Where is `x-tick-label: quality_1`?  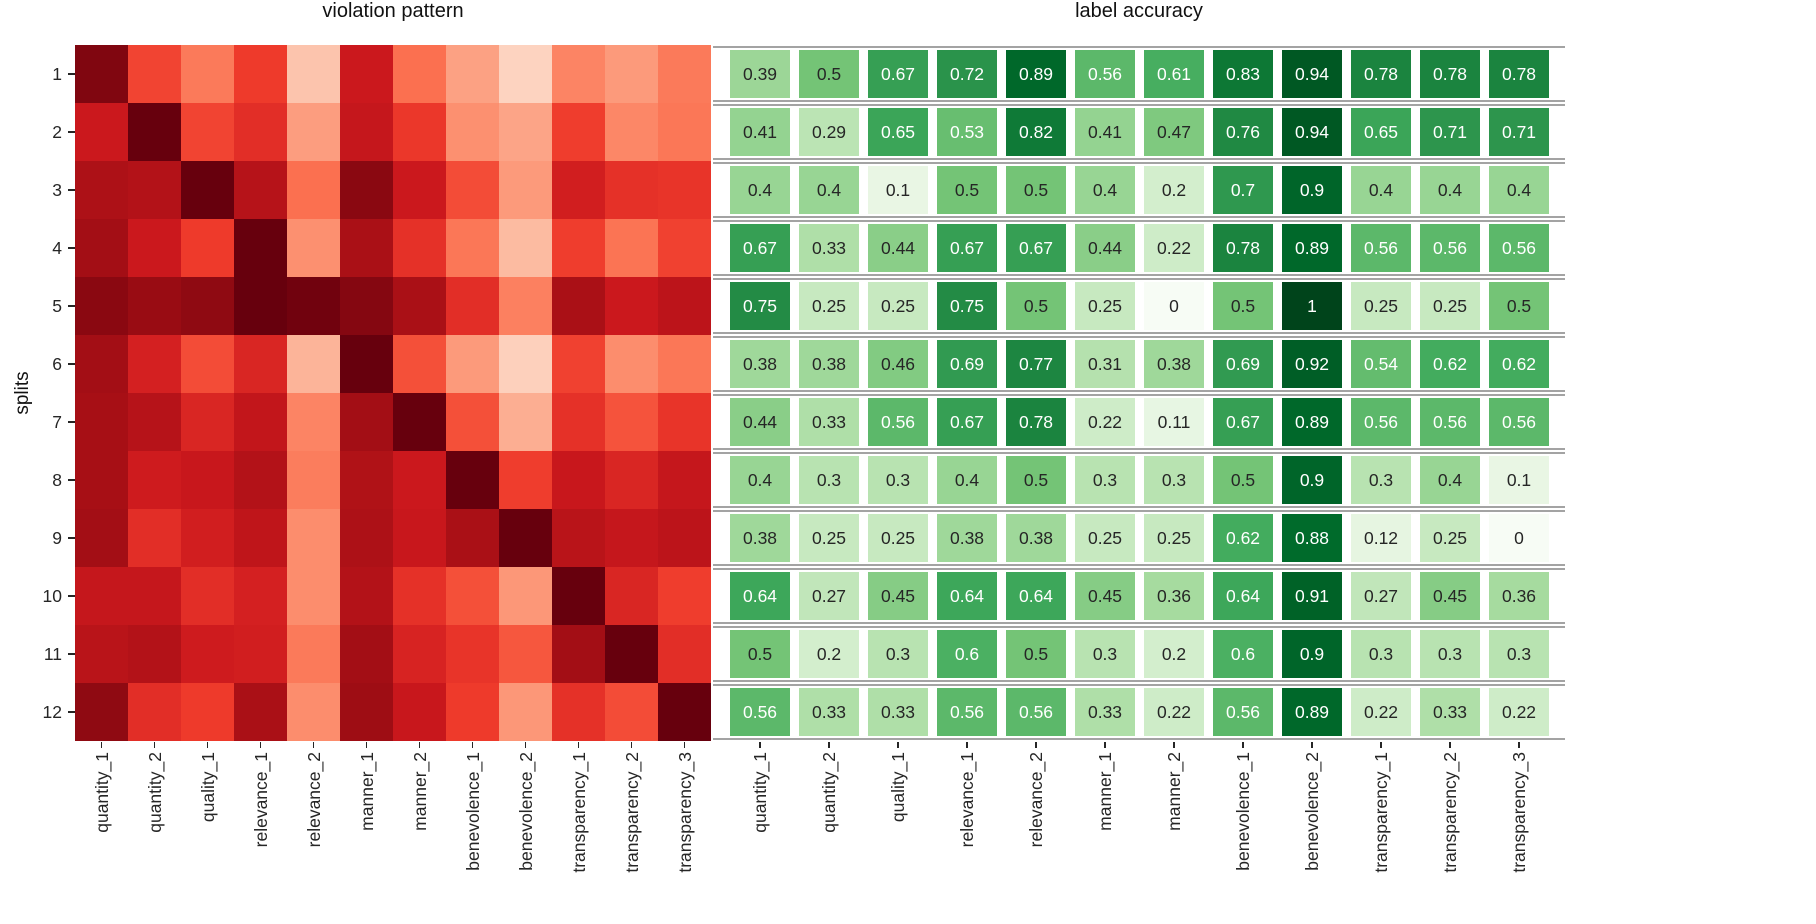 x-tick-label: quality_1 is located at coordinates (898, 787).